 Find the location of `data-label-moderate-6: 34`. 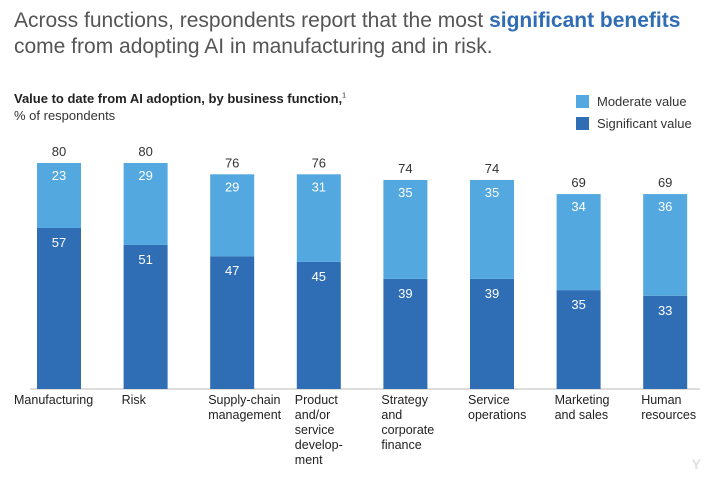

data-label-moderate-6: 34 is located at coordinates (578, 206).